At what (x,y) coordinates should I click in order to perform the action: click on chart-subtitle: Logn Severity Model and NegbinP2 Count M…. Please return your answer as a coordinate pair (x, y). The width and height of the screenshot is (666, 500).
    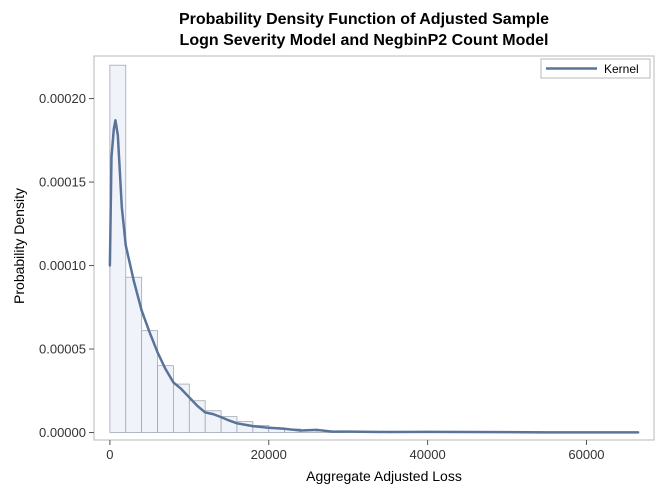
    Looking at the image, I should click on (364, 40).